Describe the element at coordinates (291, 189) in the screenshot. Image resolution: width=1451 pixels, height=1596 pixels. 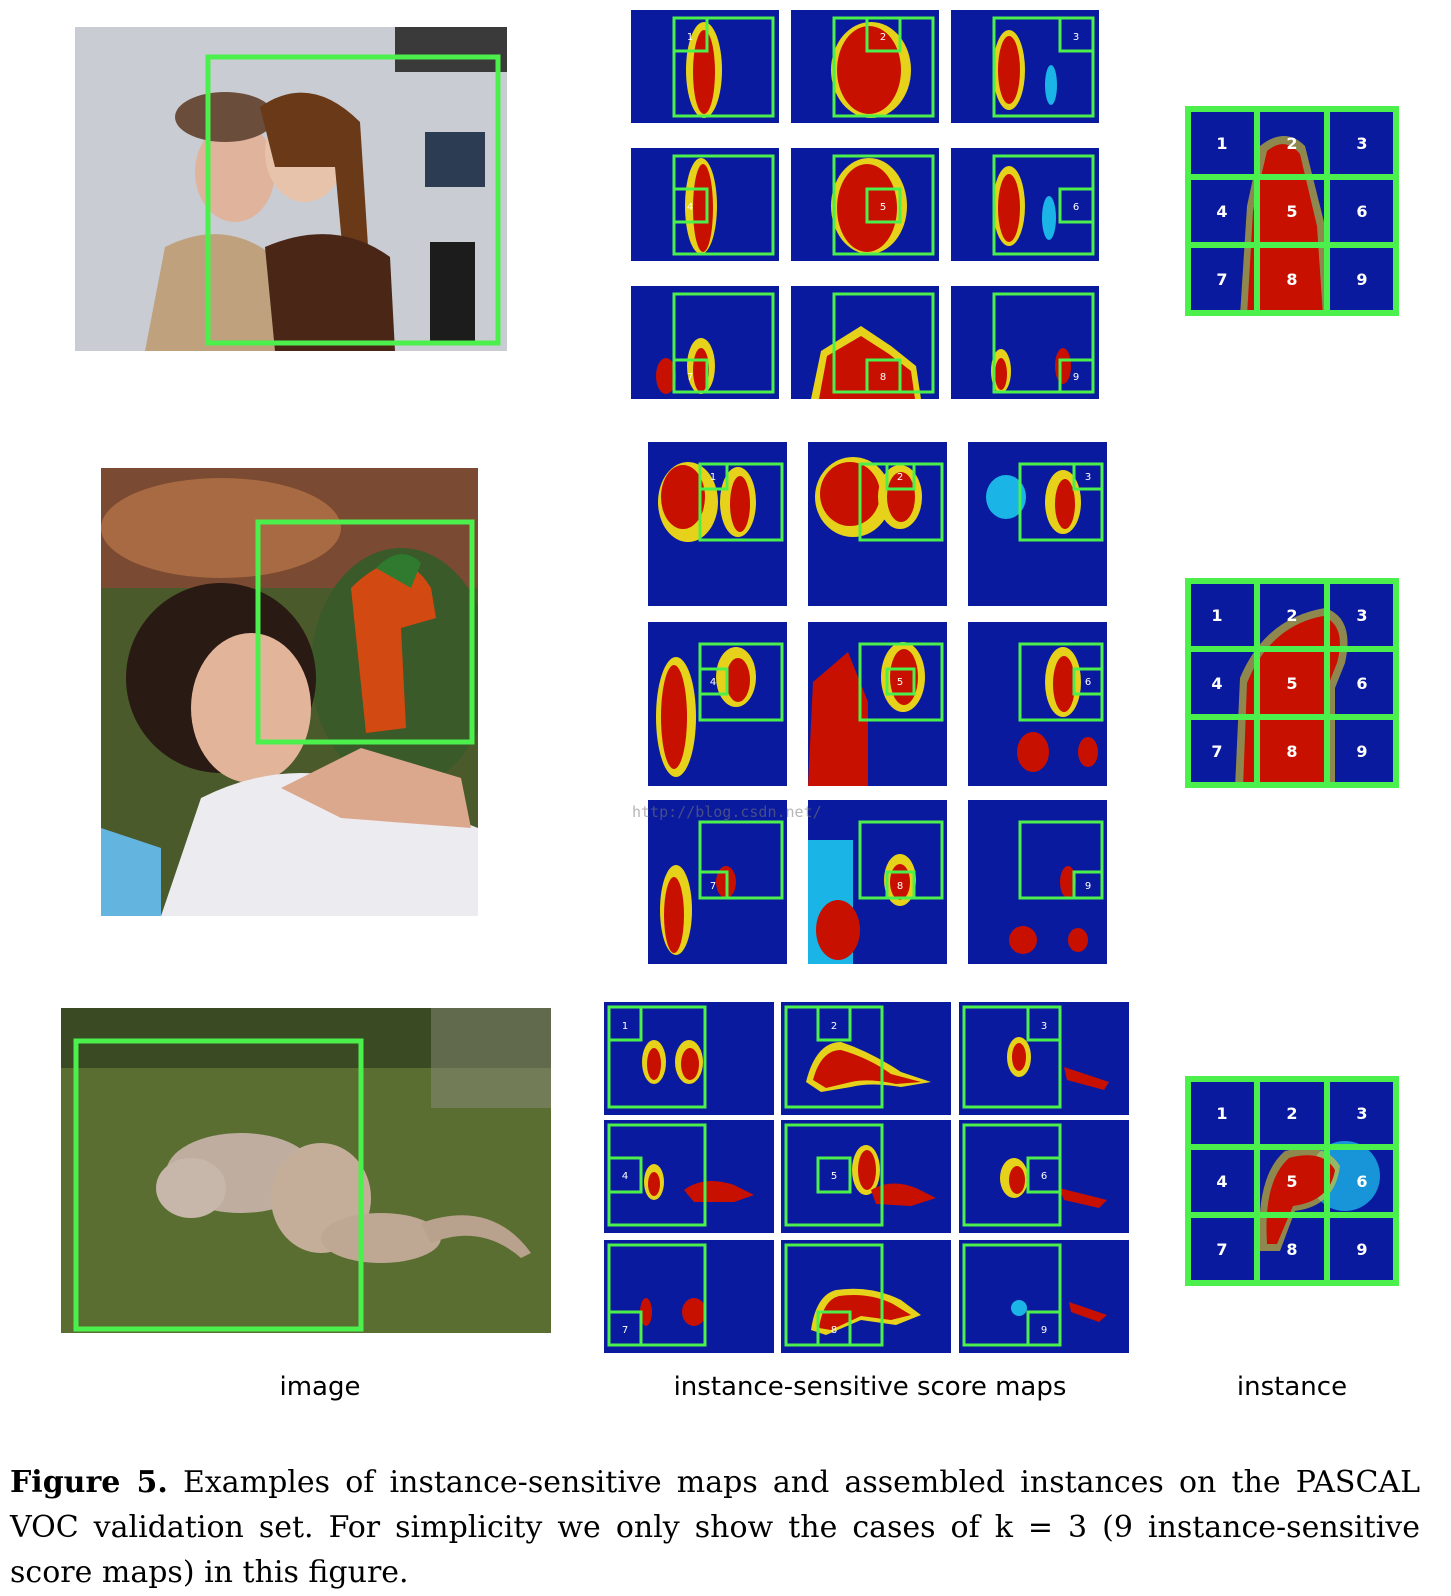
I see `two-people-photo` at that location.